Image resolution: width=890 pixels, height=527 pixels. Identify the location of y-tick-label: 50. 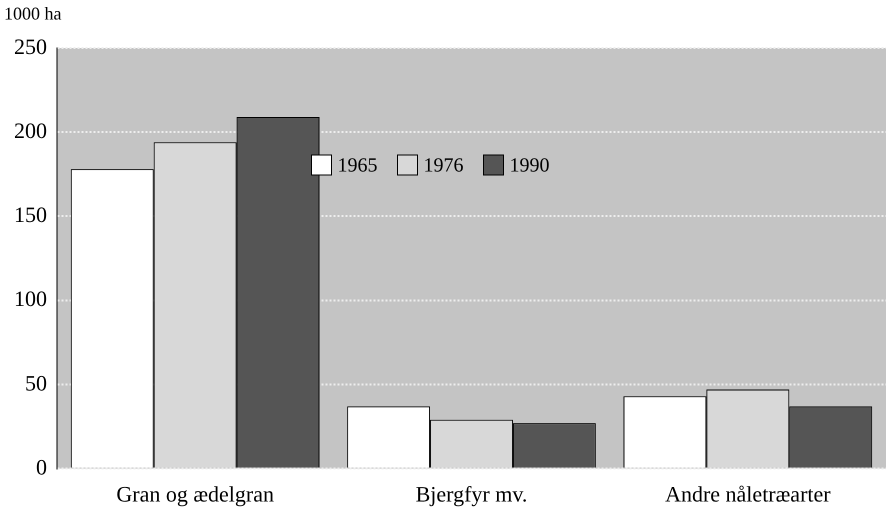
(36, 383).